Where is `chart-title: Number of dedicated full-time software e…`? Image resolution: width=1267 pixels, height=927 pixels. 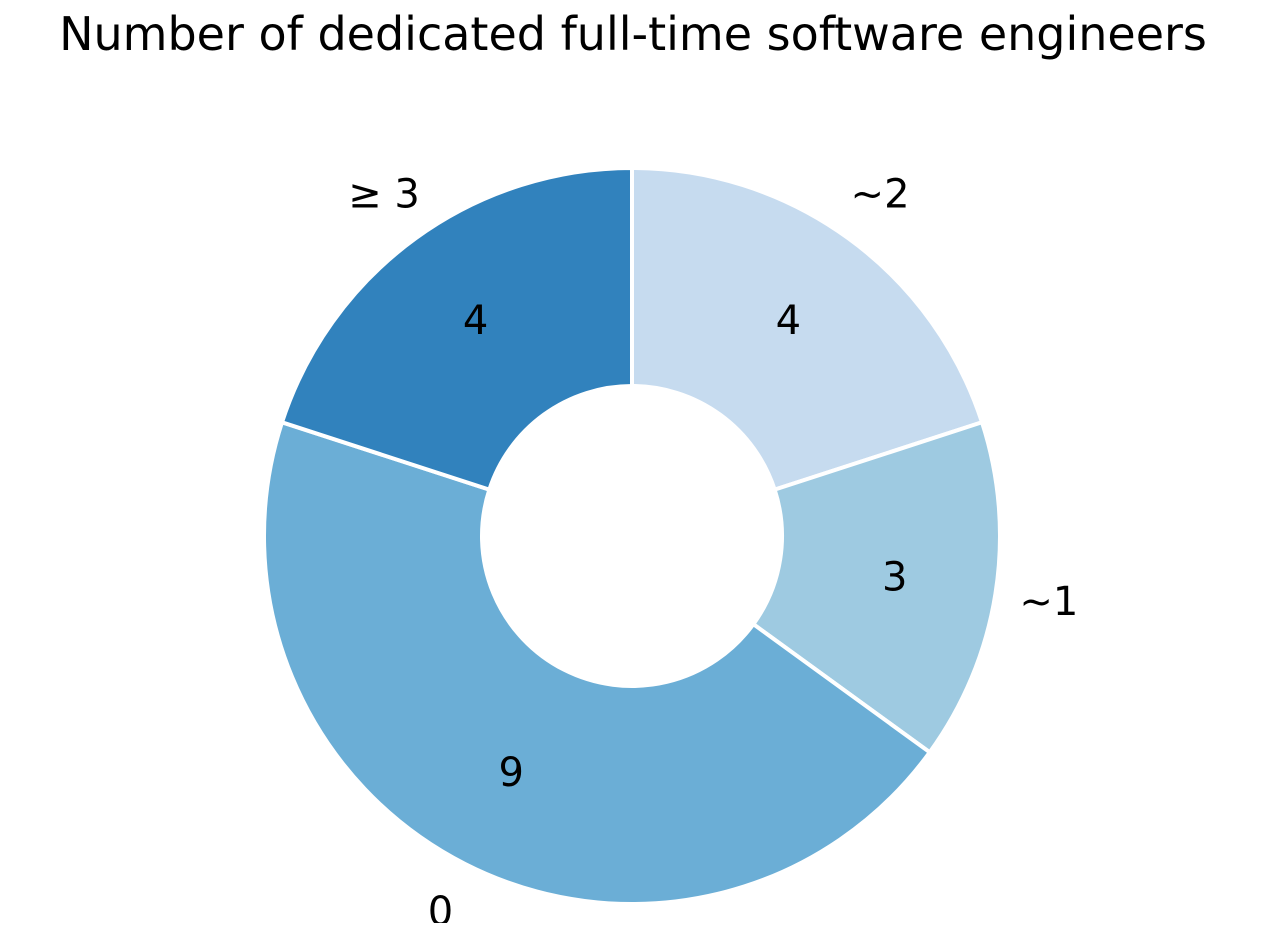 chart-title: Number of dedicated full-time software e… is located at coordinates (633, 34).